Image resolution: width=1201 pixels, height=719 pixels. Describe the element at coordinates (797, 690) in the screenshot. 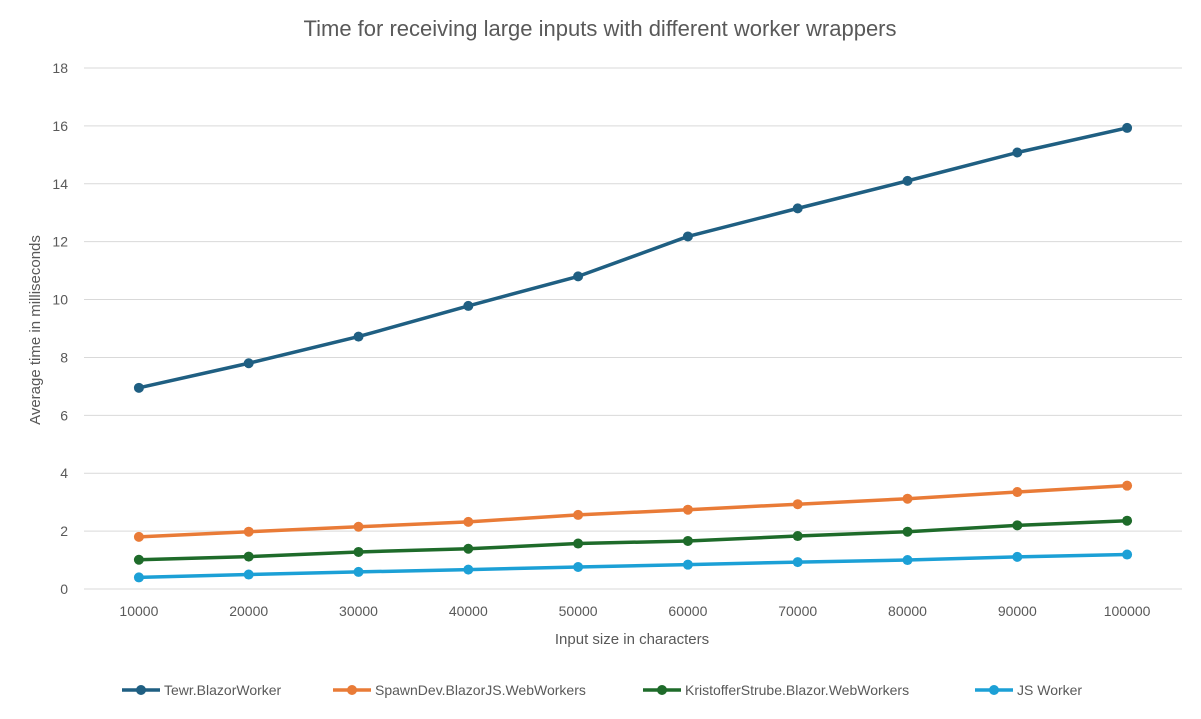

I see `legend-label: KristofferStrube.Blazor.WebWorkers` at that location.